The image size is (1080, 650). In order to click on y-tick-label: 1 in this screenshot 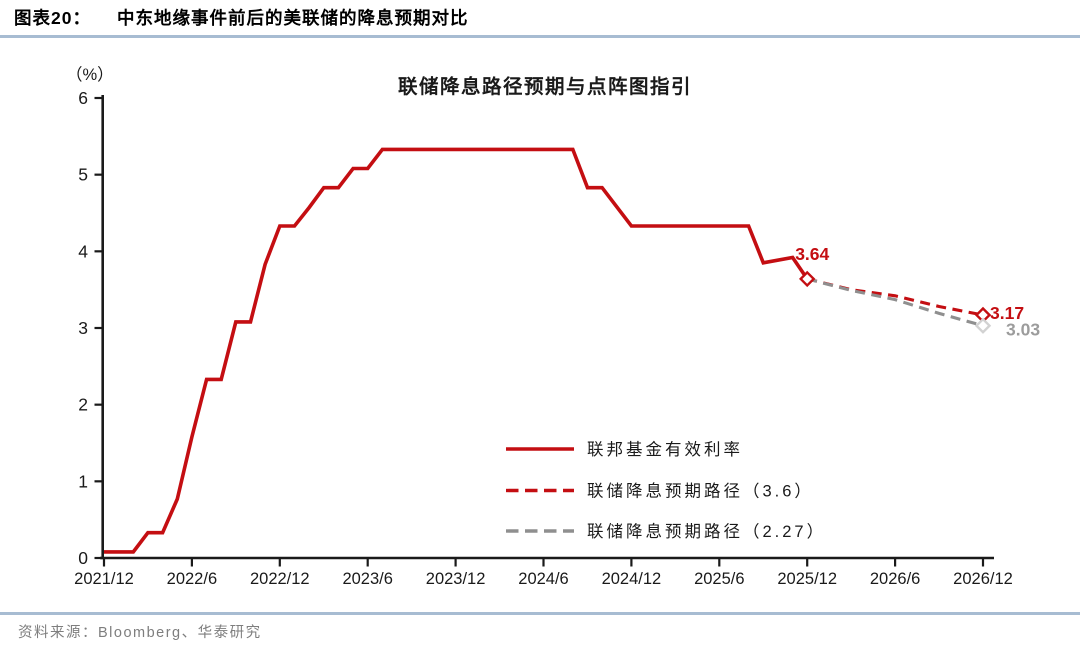, I will do `click(83, 481)`.